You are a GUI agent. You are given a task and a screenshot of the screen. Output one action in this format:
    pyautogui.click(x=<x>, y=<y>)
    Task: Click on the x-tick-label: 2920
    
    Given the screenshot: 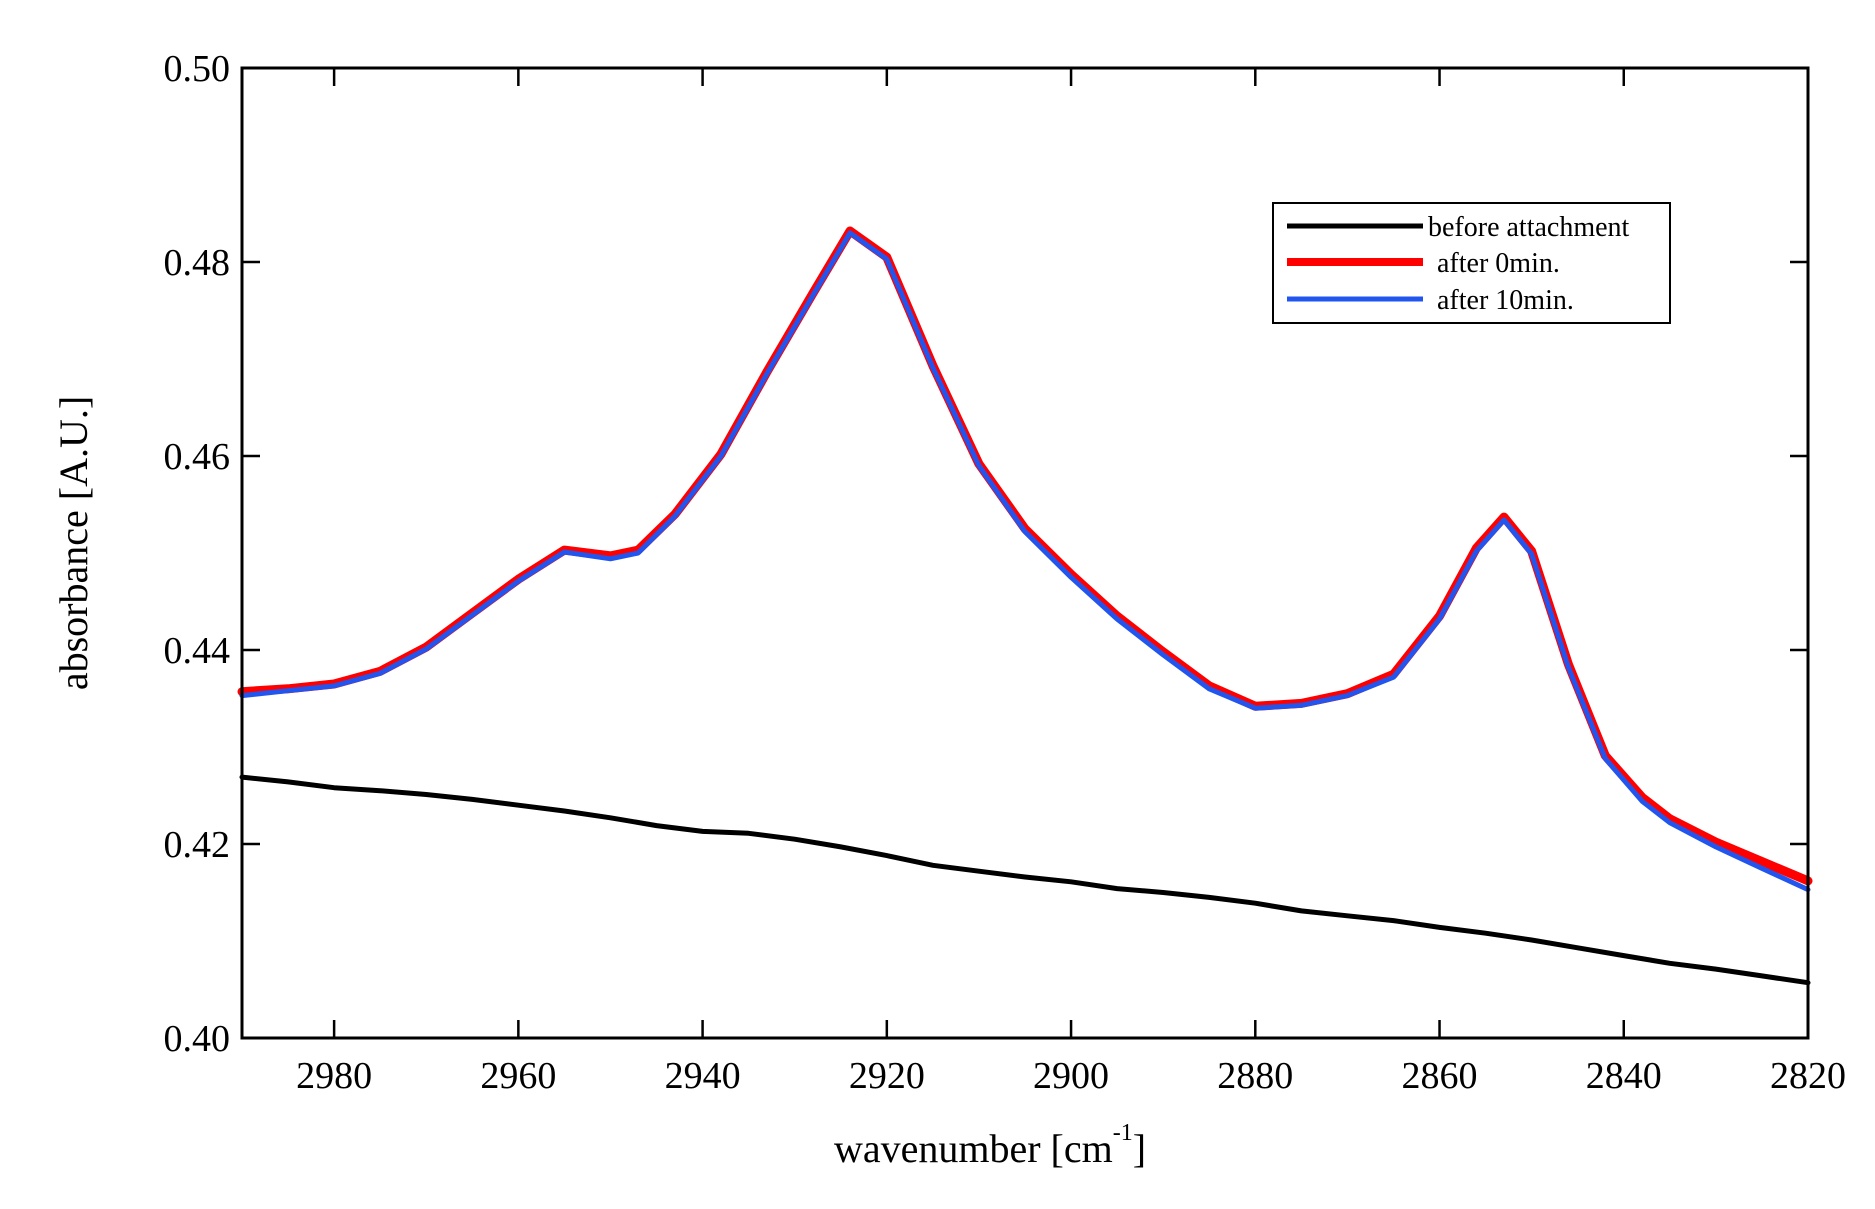 What is the action you would take?
    pyautogui.click(x=887, y=1076)
    